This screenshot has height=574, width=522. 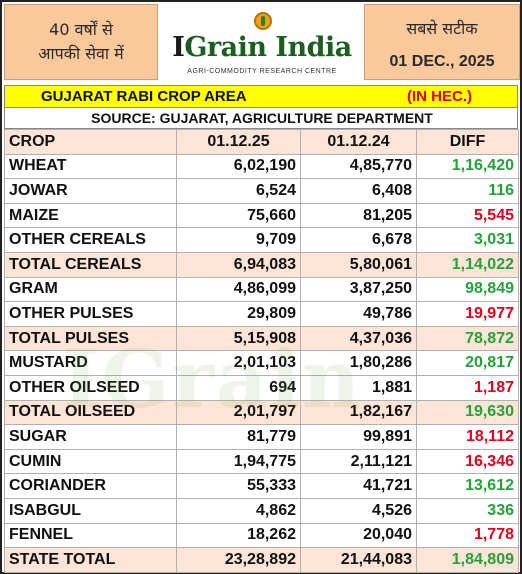 What do you see at coordinates (81, 53) in the screenshot?
I see `header-tagline-line2: आपकी सेवा में` at bounding box center [81, 53].